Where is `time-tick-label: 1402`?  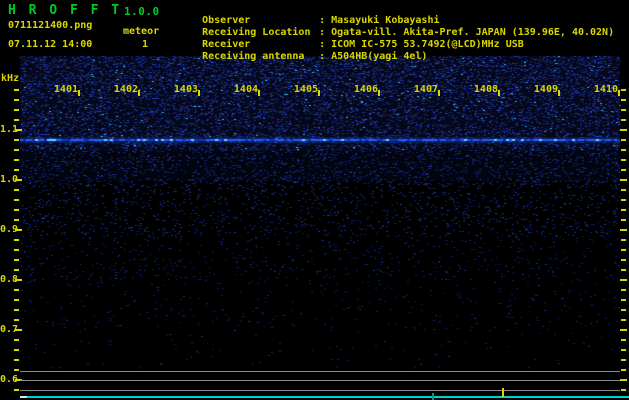
time-tick-label: 1402 is located at coordinates (125, 89).